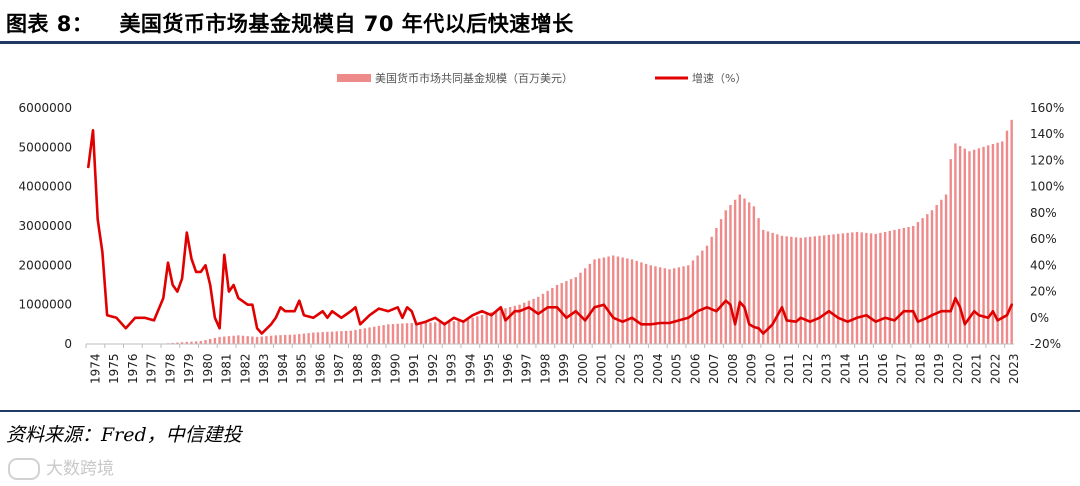 This screenshot has width=1080, height=486. I want to click on watermark: 大数跨境, so click(61, 467).